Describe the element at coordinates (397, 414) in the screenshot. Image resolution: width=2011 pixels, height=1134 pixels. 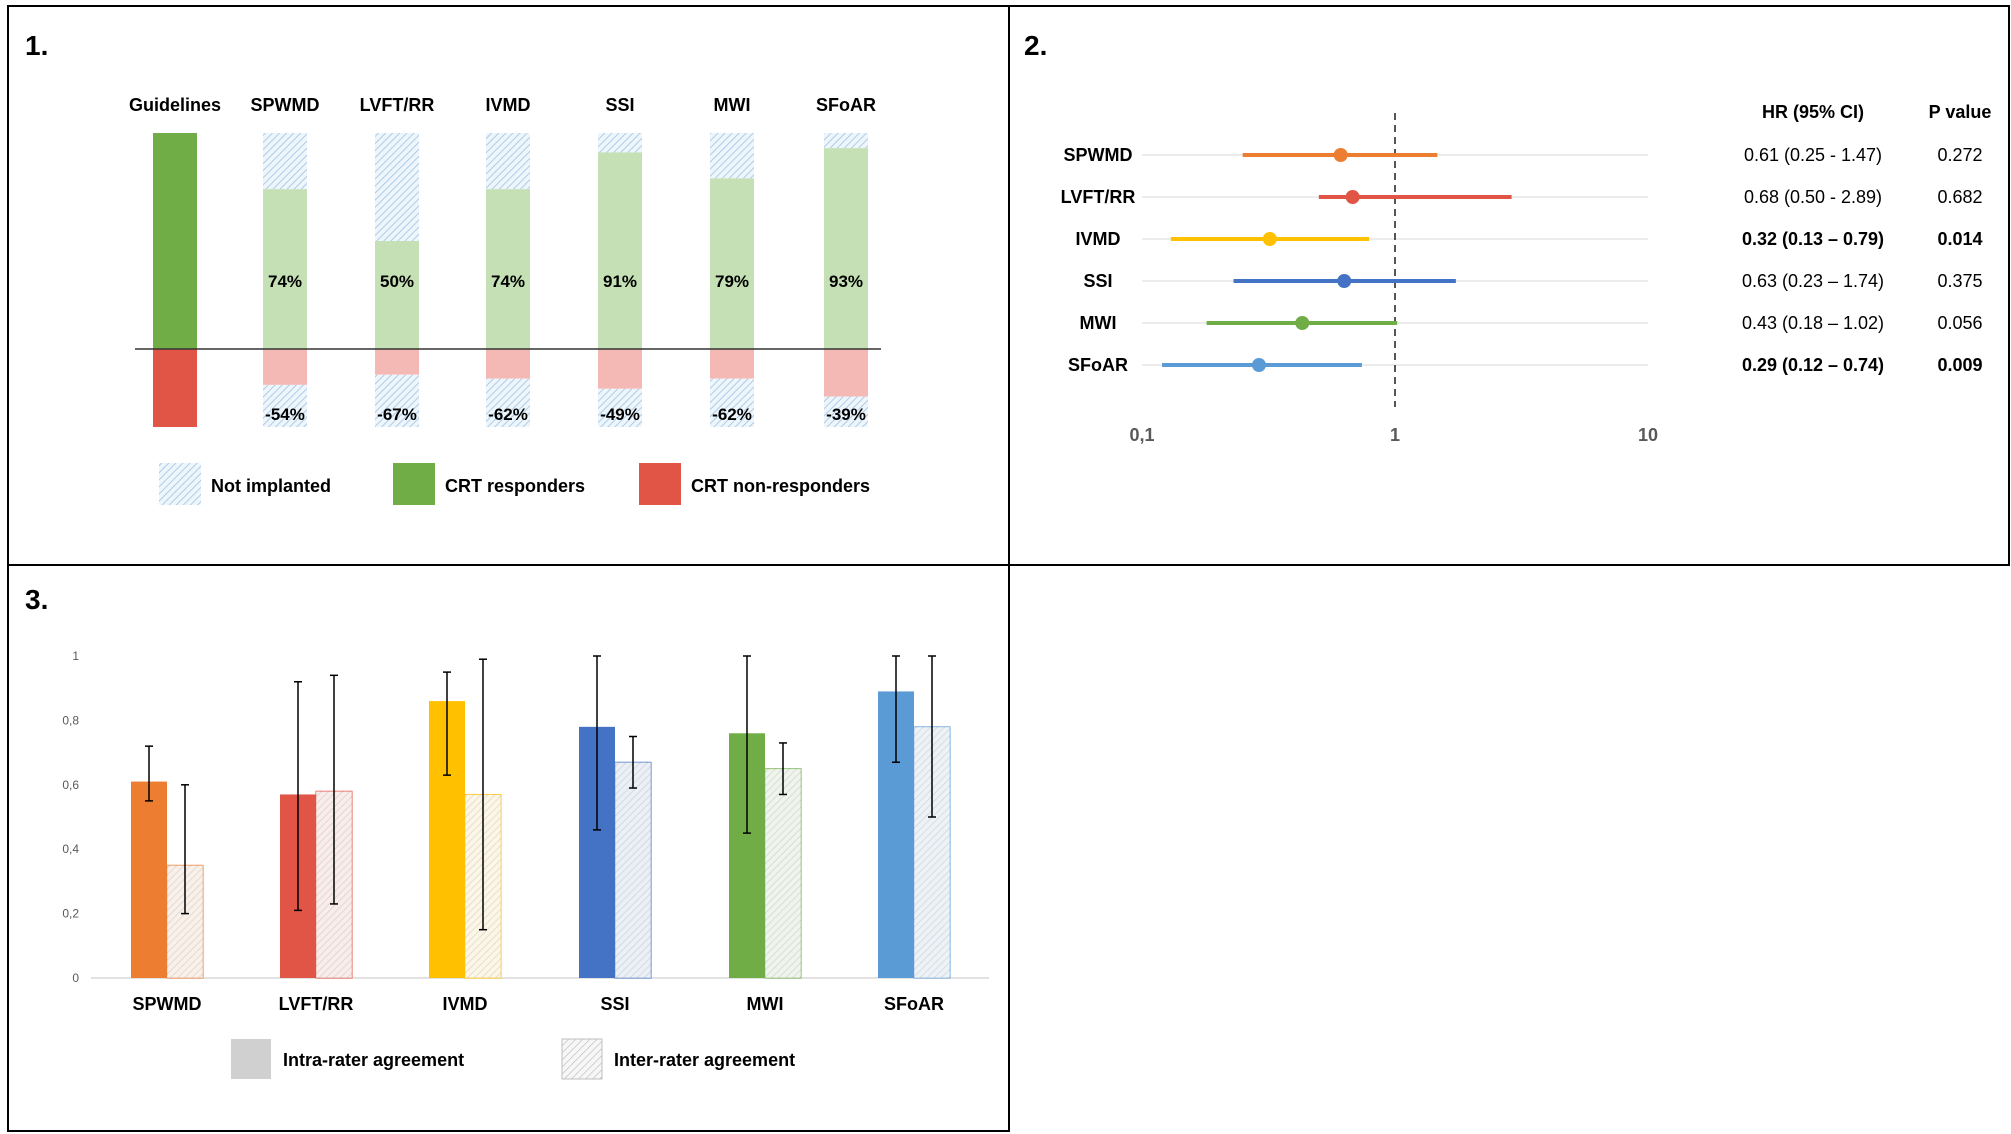
I see `value-label-neg-lvft-rr: -67%` at that location.